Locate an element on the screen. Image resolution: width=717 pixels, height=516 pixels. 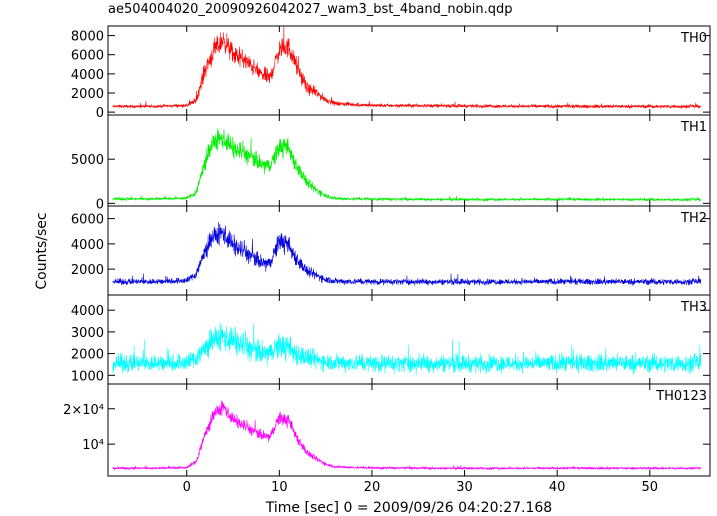
th0-light-curve is located at coordinates (407, 68).